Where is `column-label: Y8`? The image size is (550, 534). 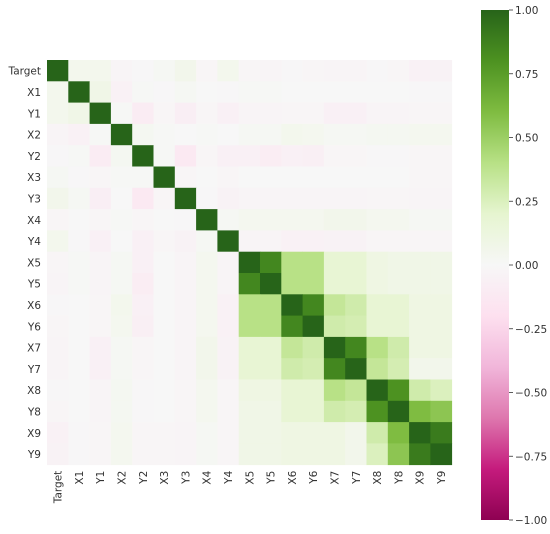 column-label: Y8 is located at coordinates (399, 478).